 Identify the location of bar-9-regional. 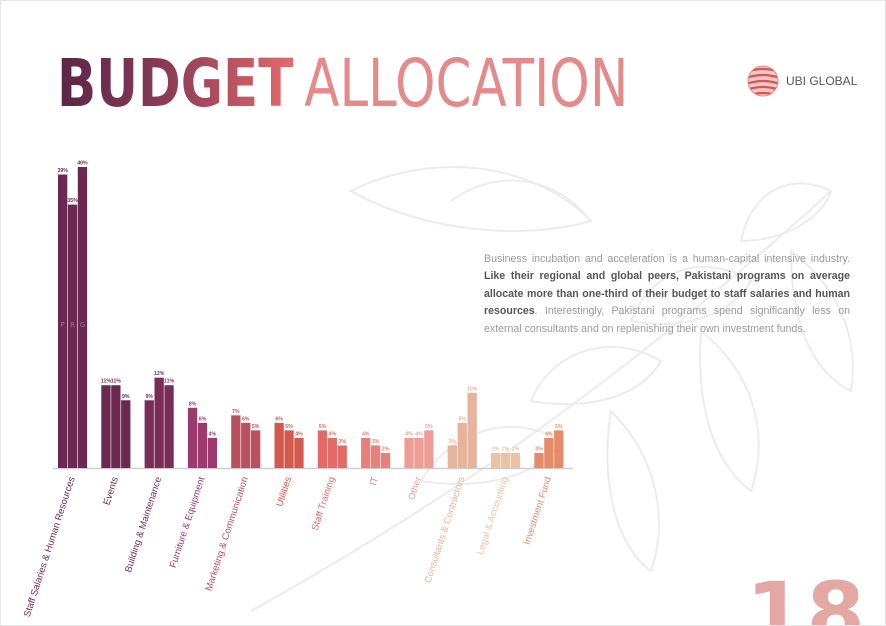
(419, 452).